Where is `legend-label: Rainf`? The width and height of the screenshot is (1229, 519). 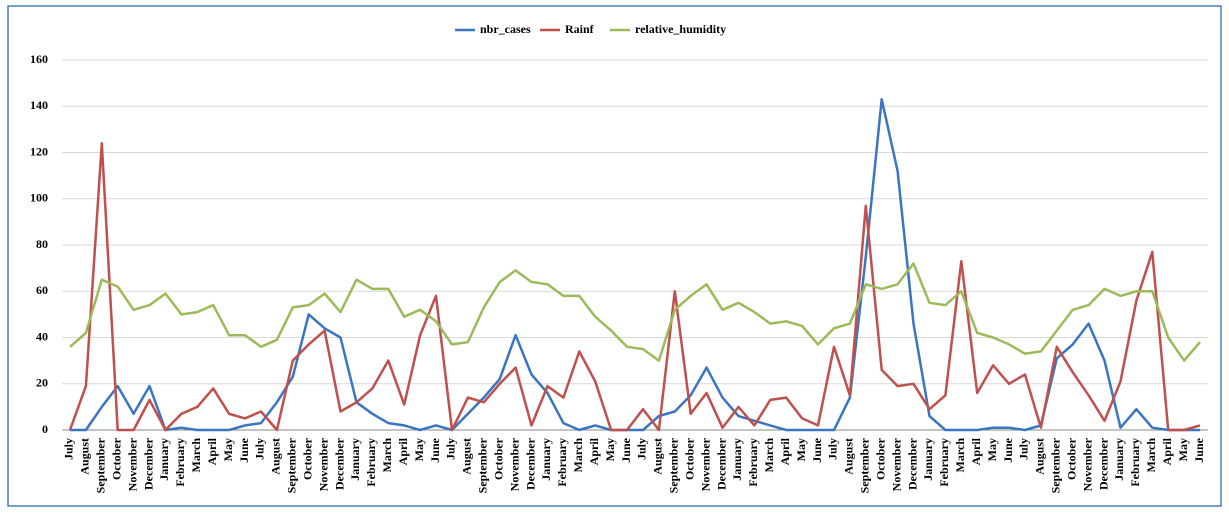
legend-label: Rainf is located at coordinates (580, 29).